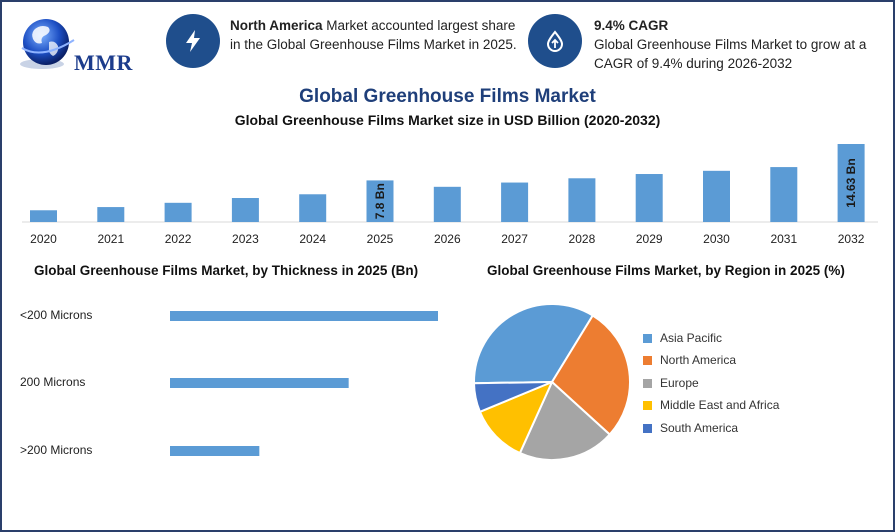 This screenshot has height=532, width=895. Describe the element at coordinates (515, 202) in the screenshot. I see `bar-2027` at that location.